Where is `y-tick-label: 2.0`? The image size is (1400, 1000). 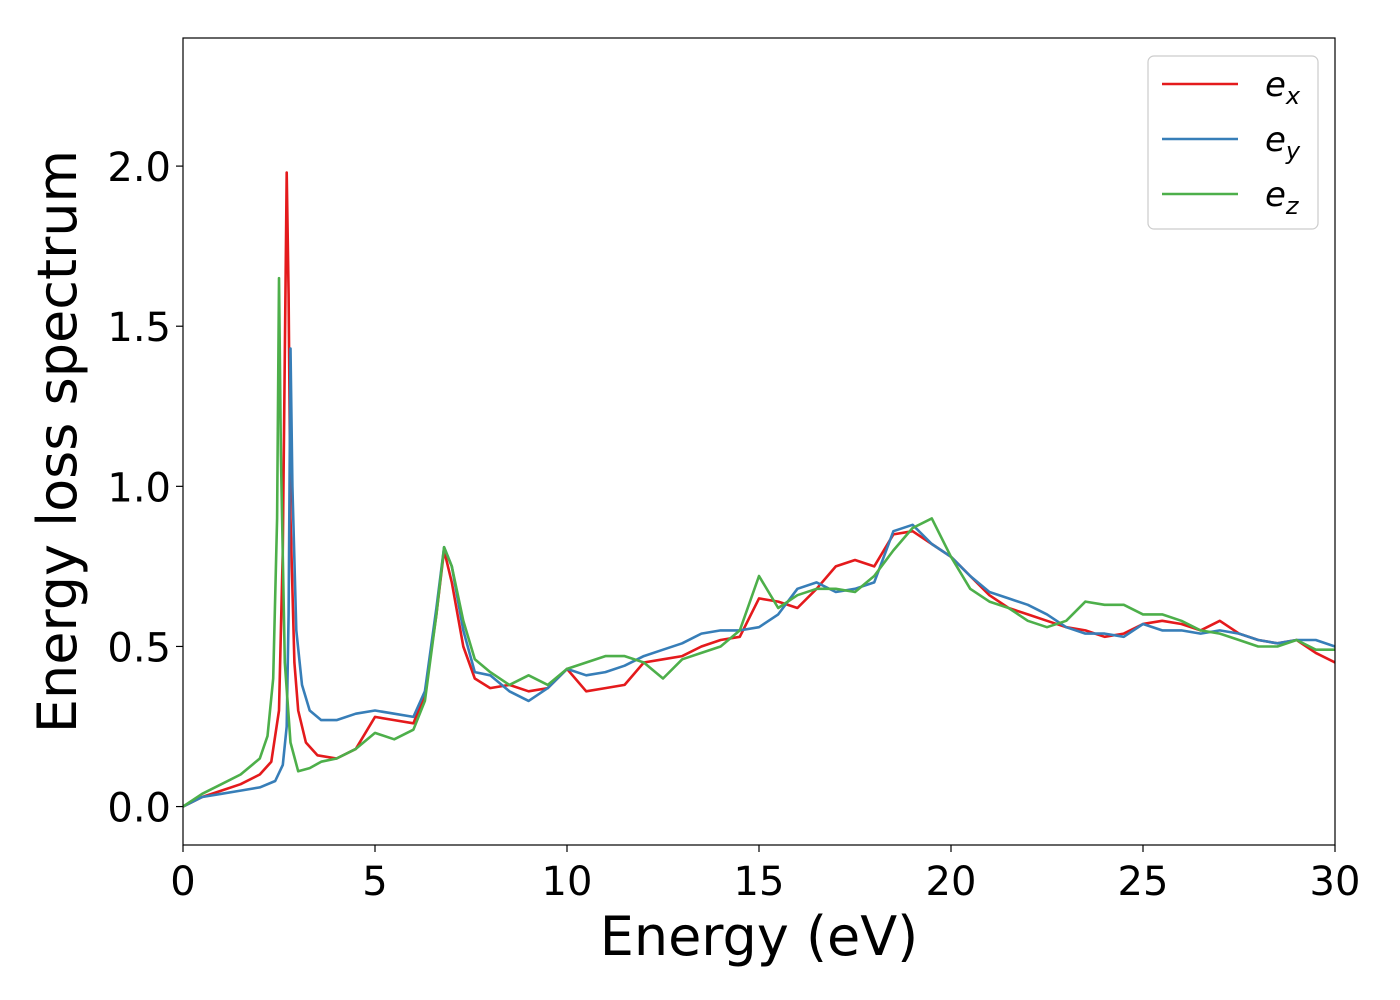 y-tick-label: 2.0 is located at coordinates (139, 168).